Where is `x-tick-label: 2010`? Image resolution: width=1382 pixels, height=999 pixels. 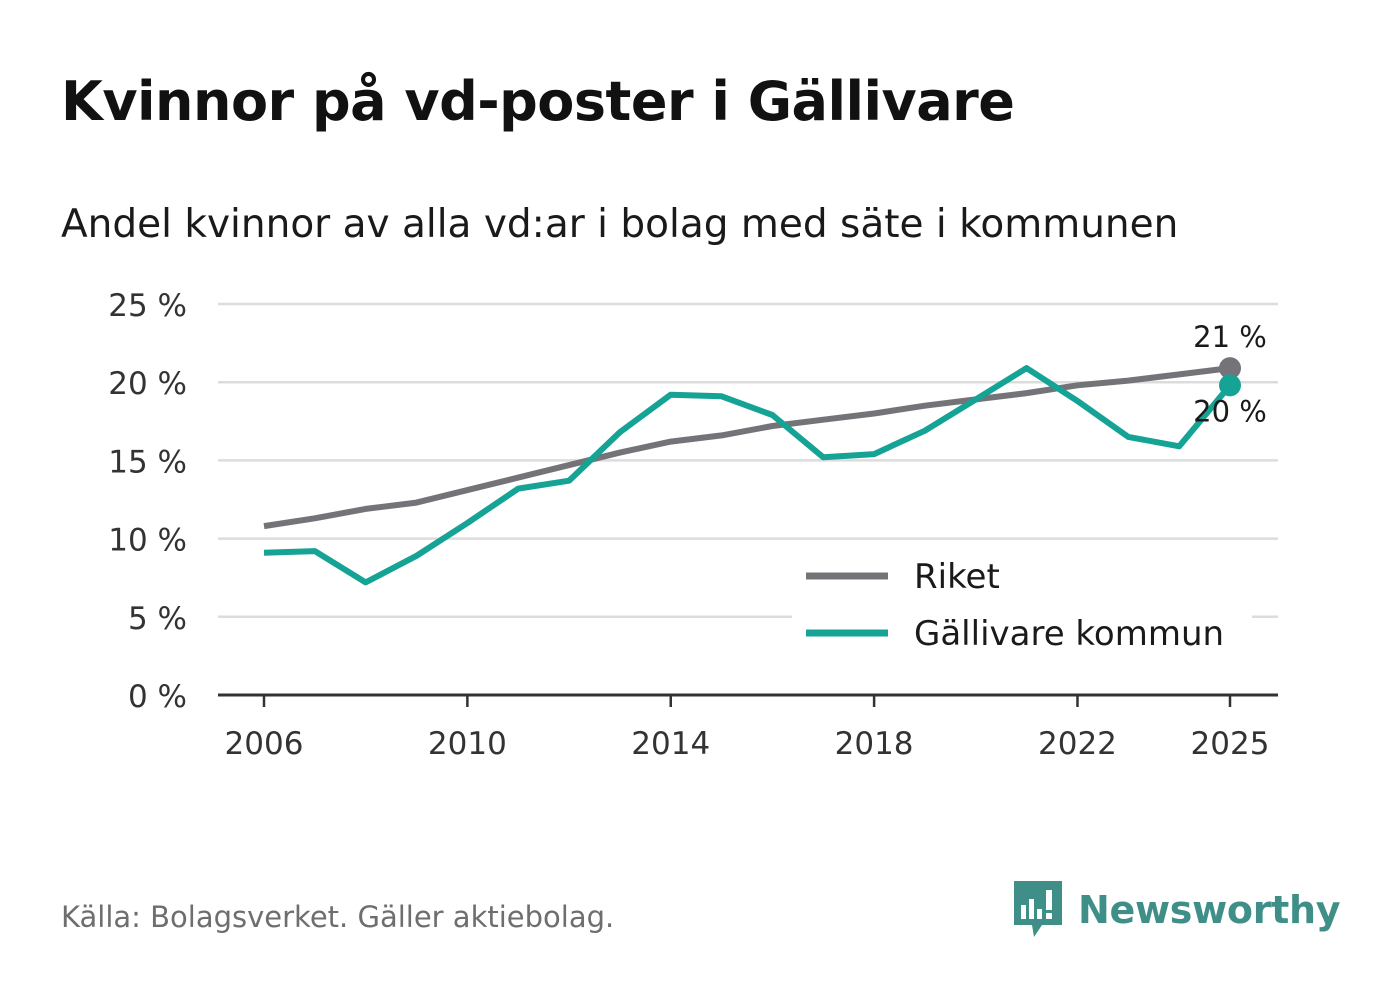 x-tick-label: 2010 is located at coordinates (467, 744).